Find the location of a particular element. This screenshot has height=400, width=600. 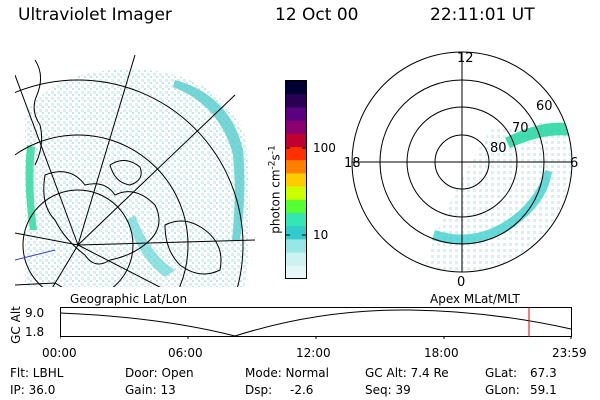

x-tick-2359: 23:59 is located at coordinates (569, 353).